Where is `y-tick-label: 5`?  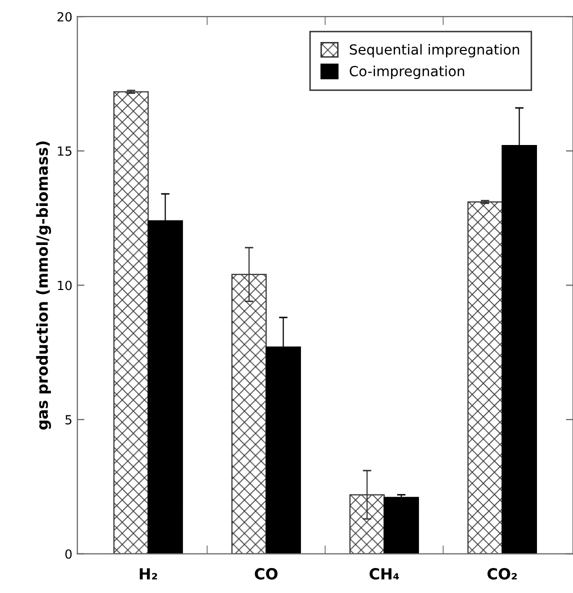 y-tick-label: 5 is located at coordinates (69, 419).